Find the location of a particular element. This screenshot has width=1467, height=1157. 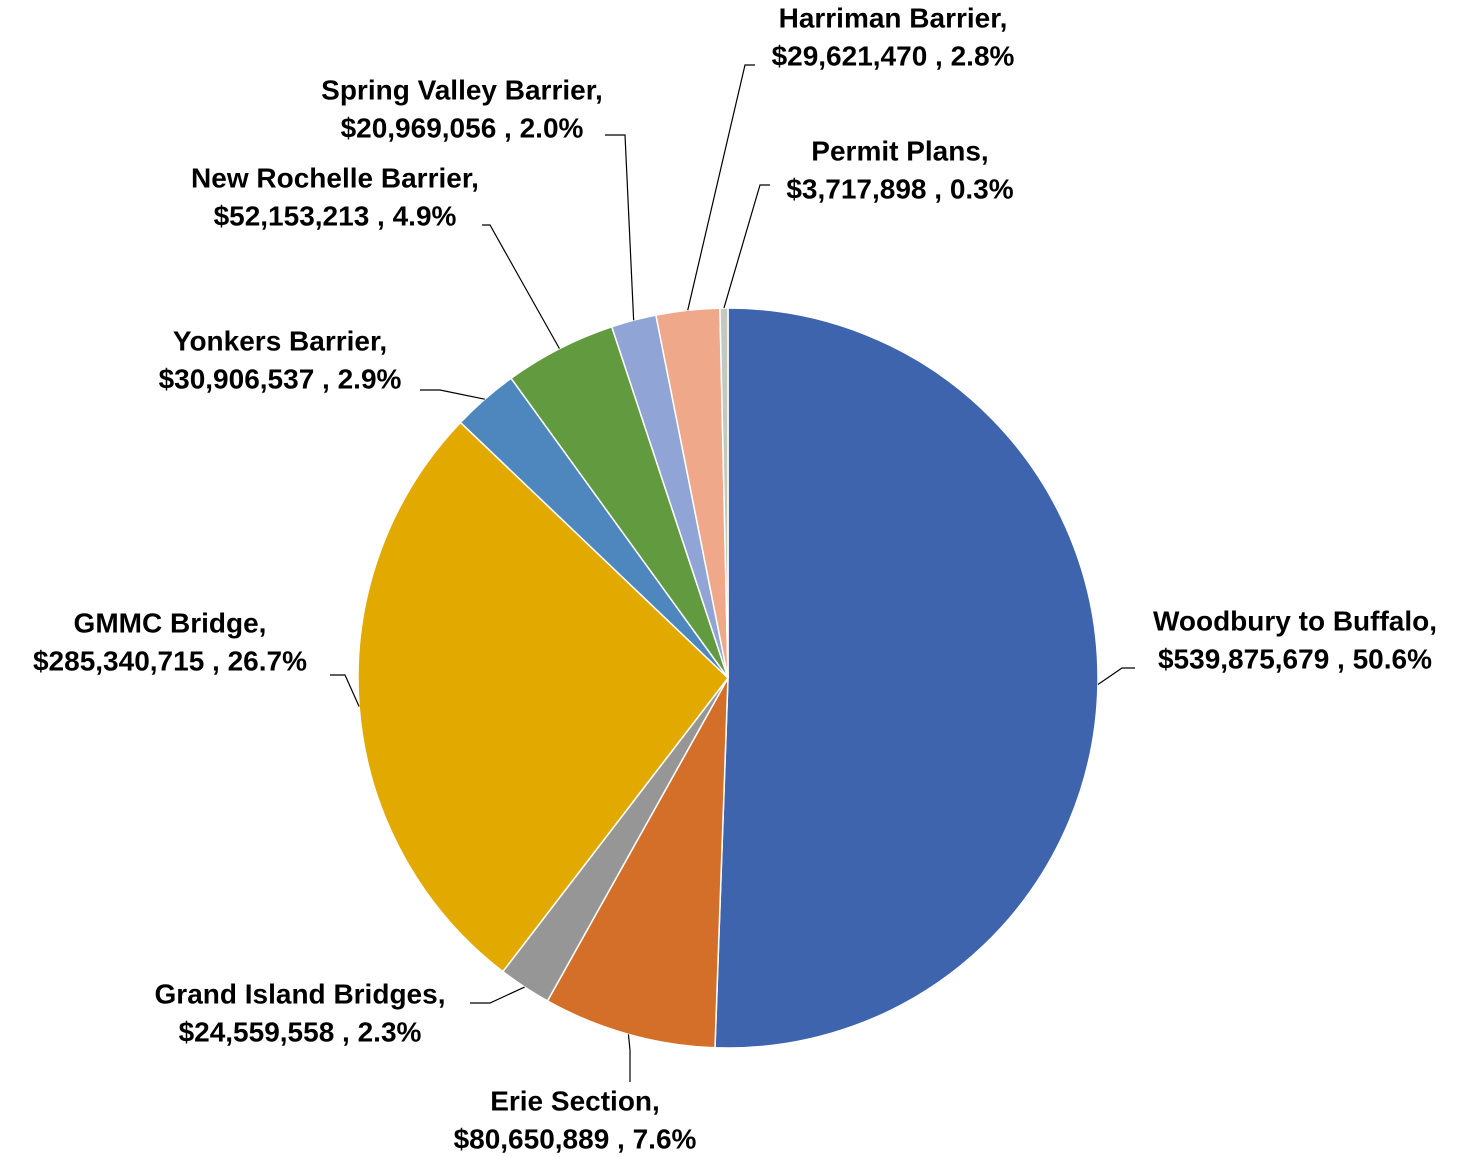

data-label-value: $30,906,537 , 2.9% is located at coordinates (280, 378).